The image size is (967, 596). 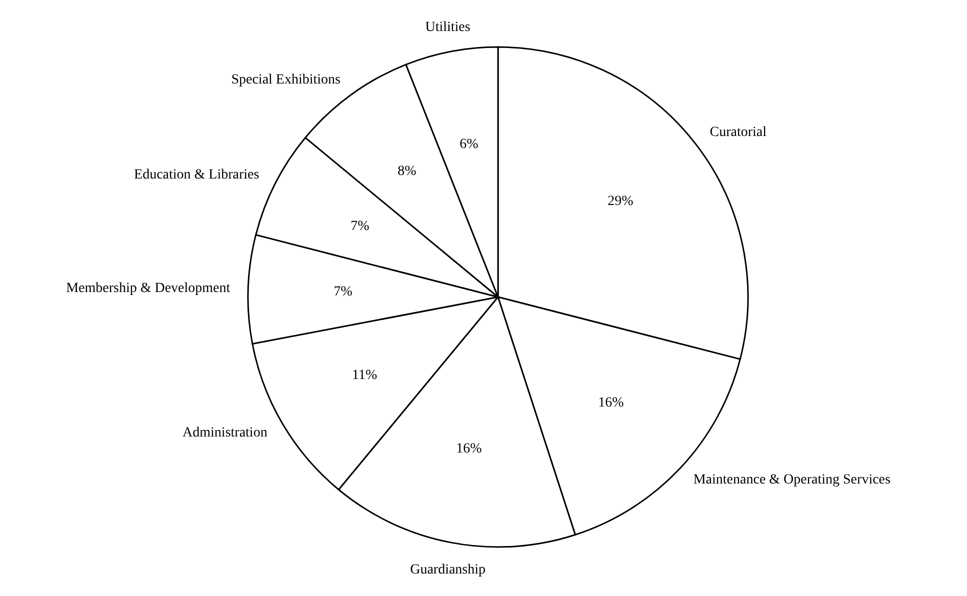 What do you see at coordinates (447, 27) in the screenshot?
I see `slice-label: Utilities` at bounding box center [447, 27].